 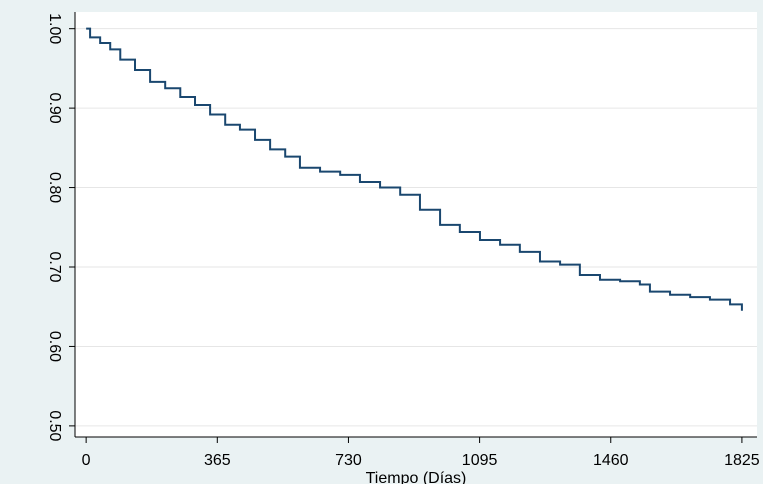 What do you see at coordinates (416, 477) in the screenshot?
I see `x-axis-label: Tiempo (Días)` at bounding box center [416, 477].